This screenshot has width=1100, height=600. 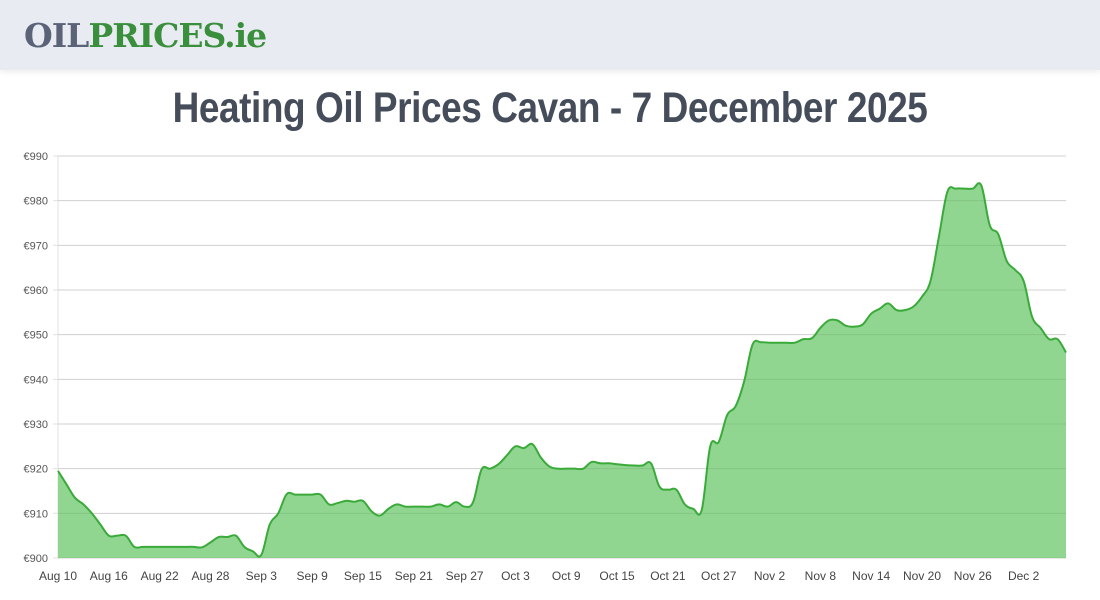 What do you see at coordinates (36, 559) in the screenshot?
I see `y-tick-label: €900` at bounding box center [36, 559].